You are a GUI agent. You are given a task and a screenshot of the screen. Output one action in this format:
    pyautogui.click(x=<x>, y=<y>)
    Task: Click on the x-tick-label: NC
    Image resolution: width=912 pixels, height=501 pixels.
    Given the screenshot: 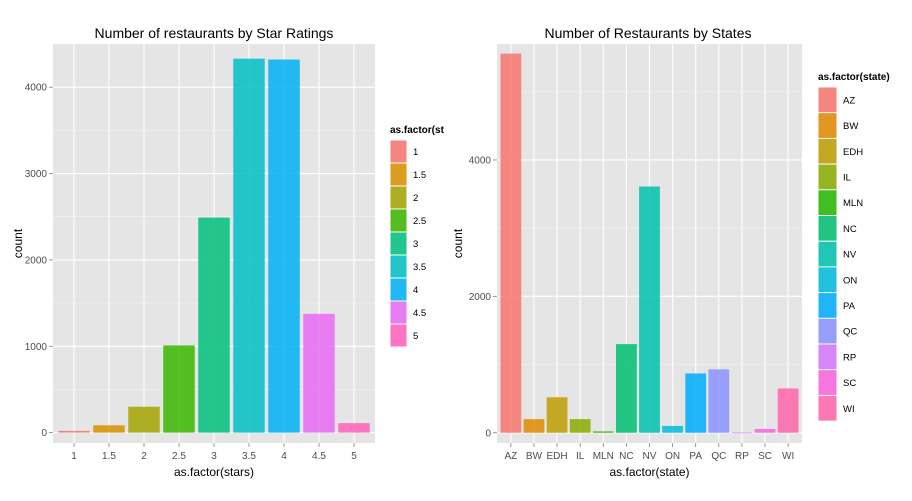 What is the action you would take?
    pyautogui.click(x=626, y=456)
    